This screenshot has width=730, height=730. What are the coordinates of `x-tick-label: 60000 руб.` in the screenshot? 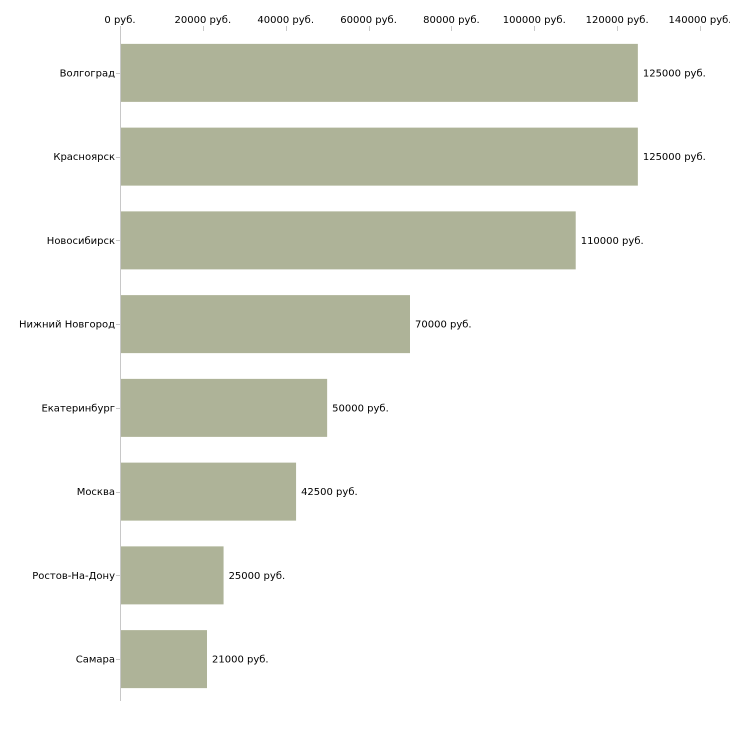 It's located at (368, 20).